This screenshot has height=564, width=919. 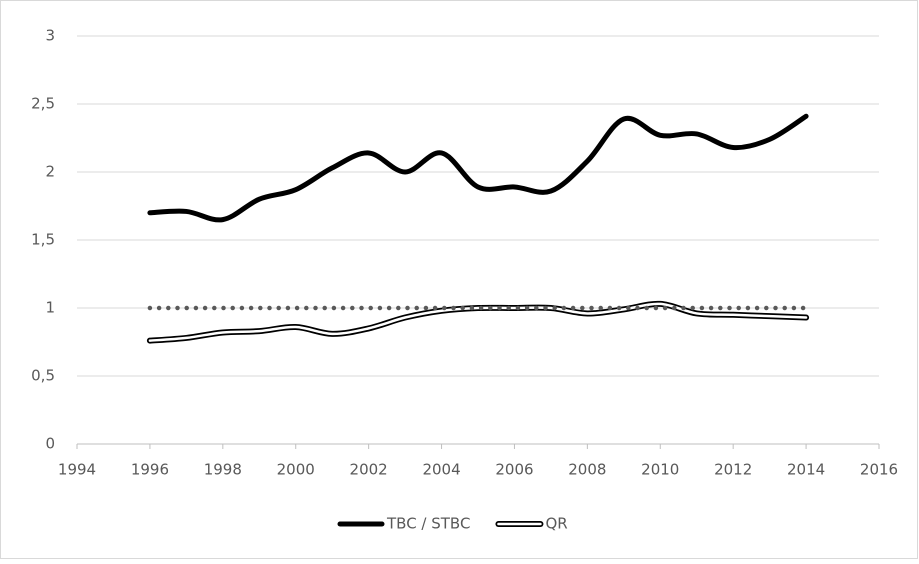 What do you see at coordinates (43, 240) in the screenshot?
I see `y-tick-label: 1,5` at bounding box center [43, 240].